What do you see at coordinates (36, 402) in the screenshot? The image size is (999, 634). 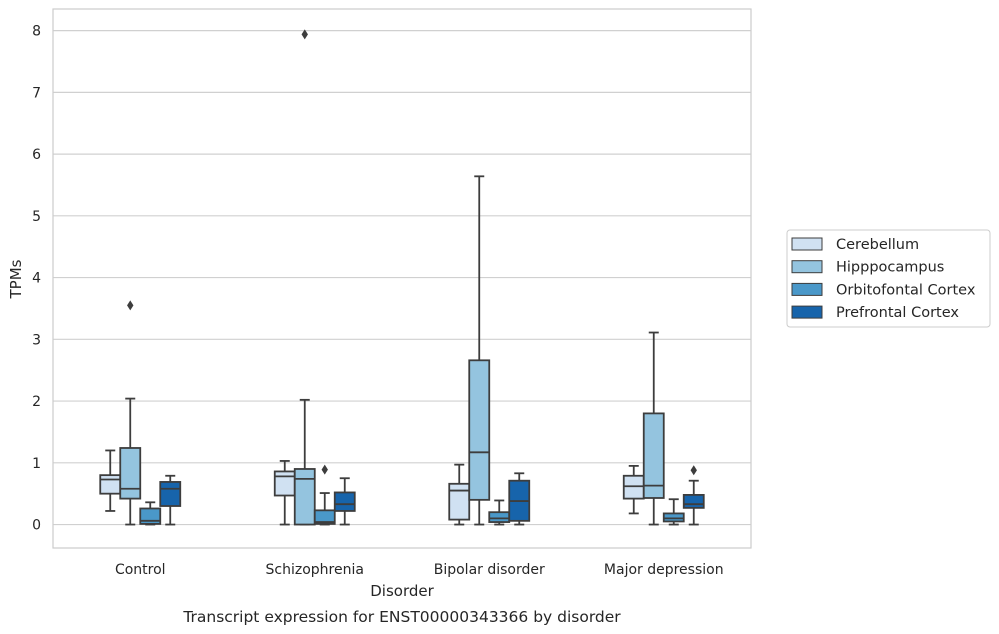 I see `y-tick-label: 2` at bounding box center [36, 402].